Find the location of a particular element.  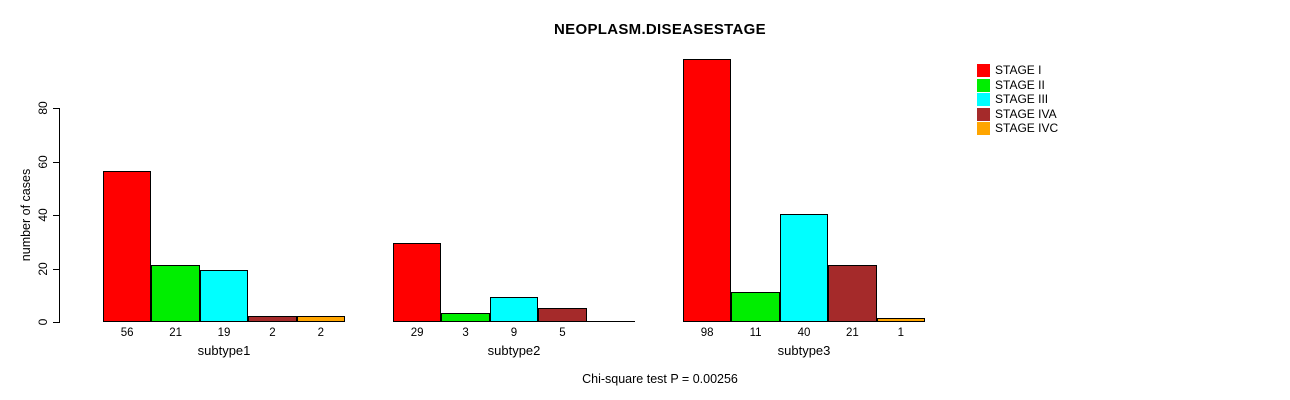

bar-subtype3-stage-iva is located at coordinates (852, 293).